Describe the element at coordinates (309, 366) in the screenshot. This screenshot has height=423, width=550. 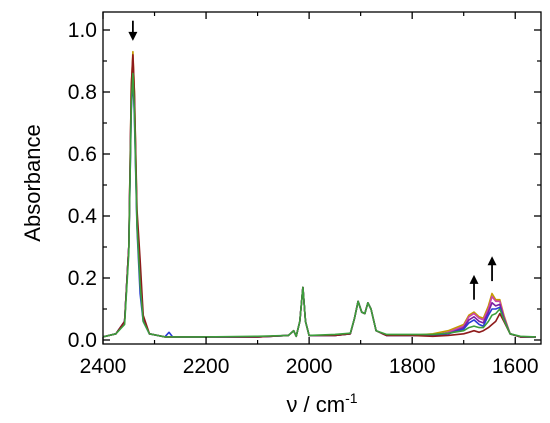
I see `x-tick-label: 2000` at that location.